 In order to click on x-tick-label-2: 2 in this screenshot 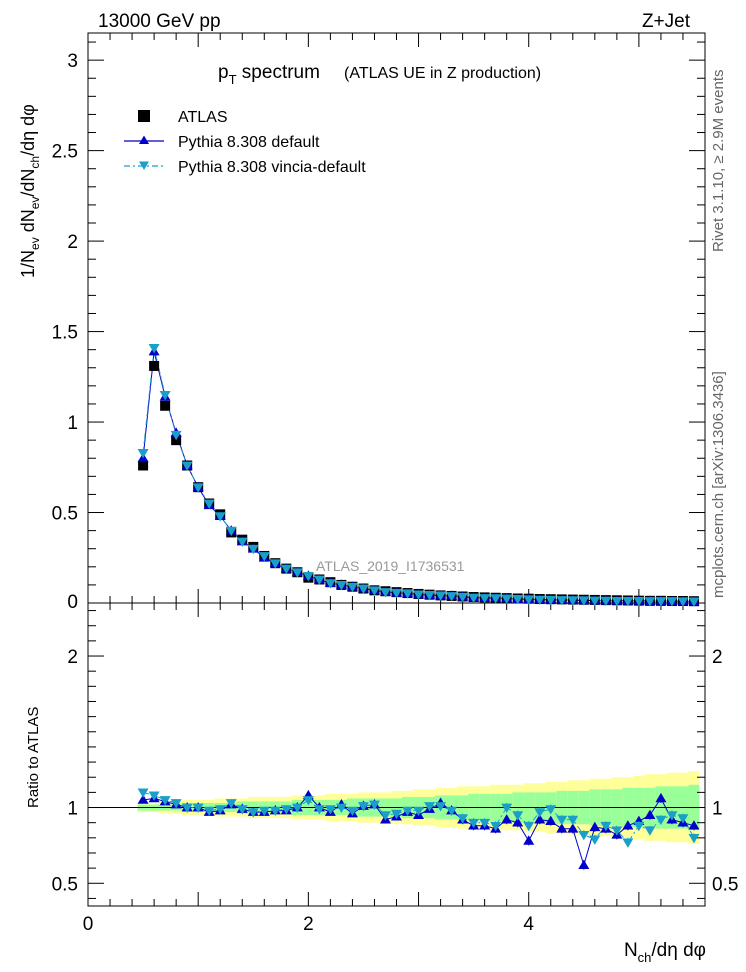, I will do `click(308, 924)`.